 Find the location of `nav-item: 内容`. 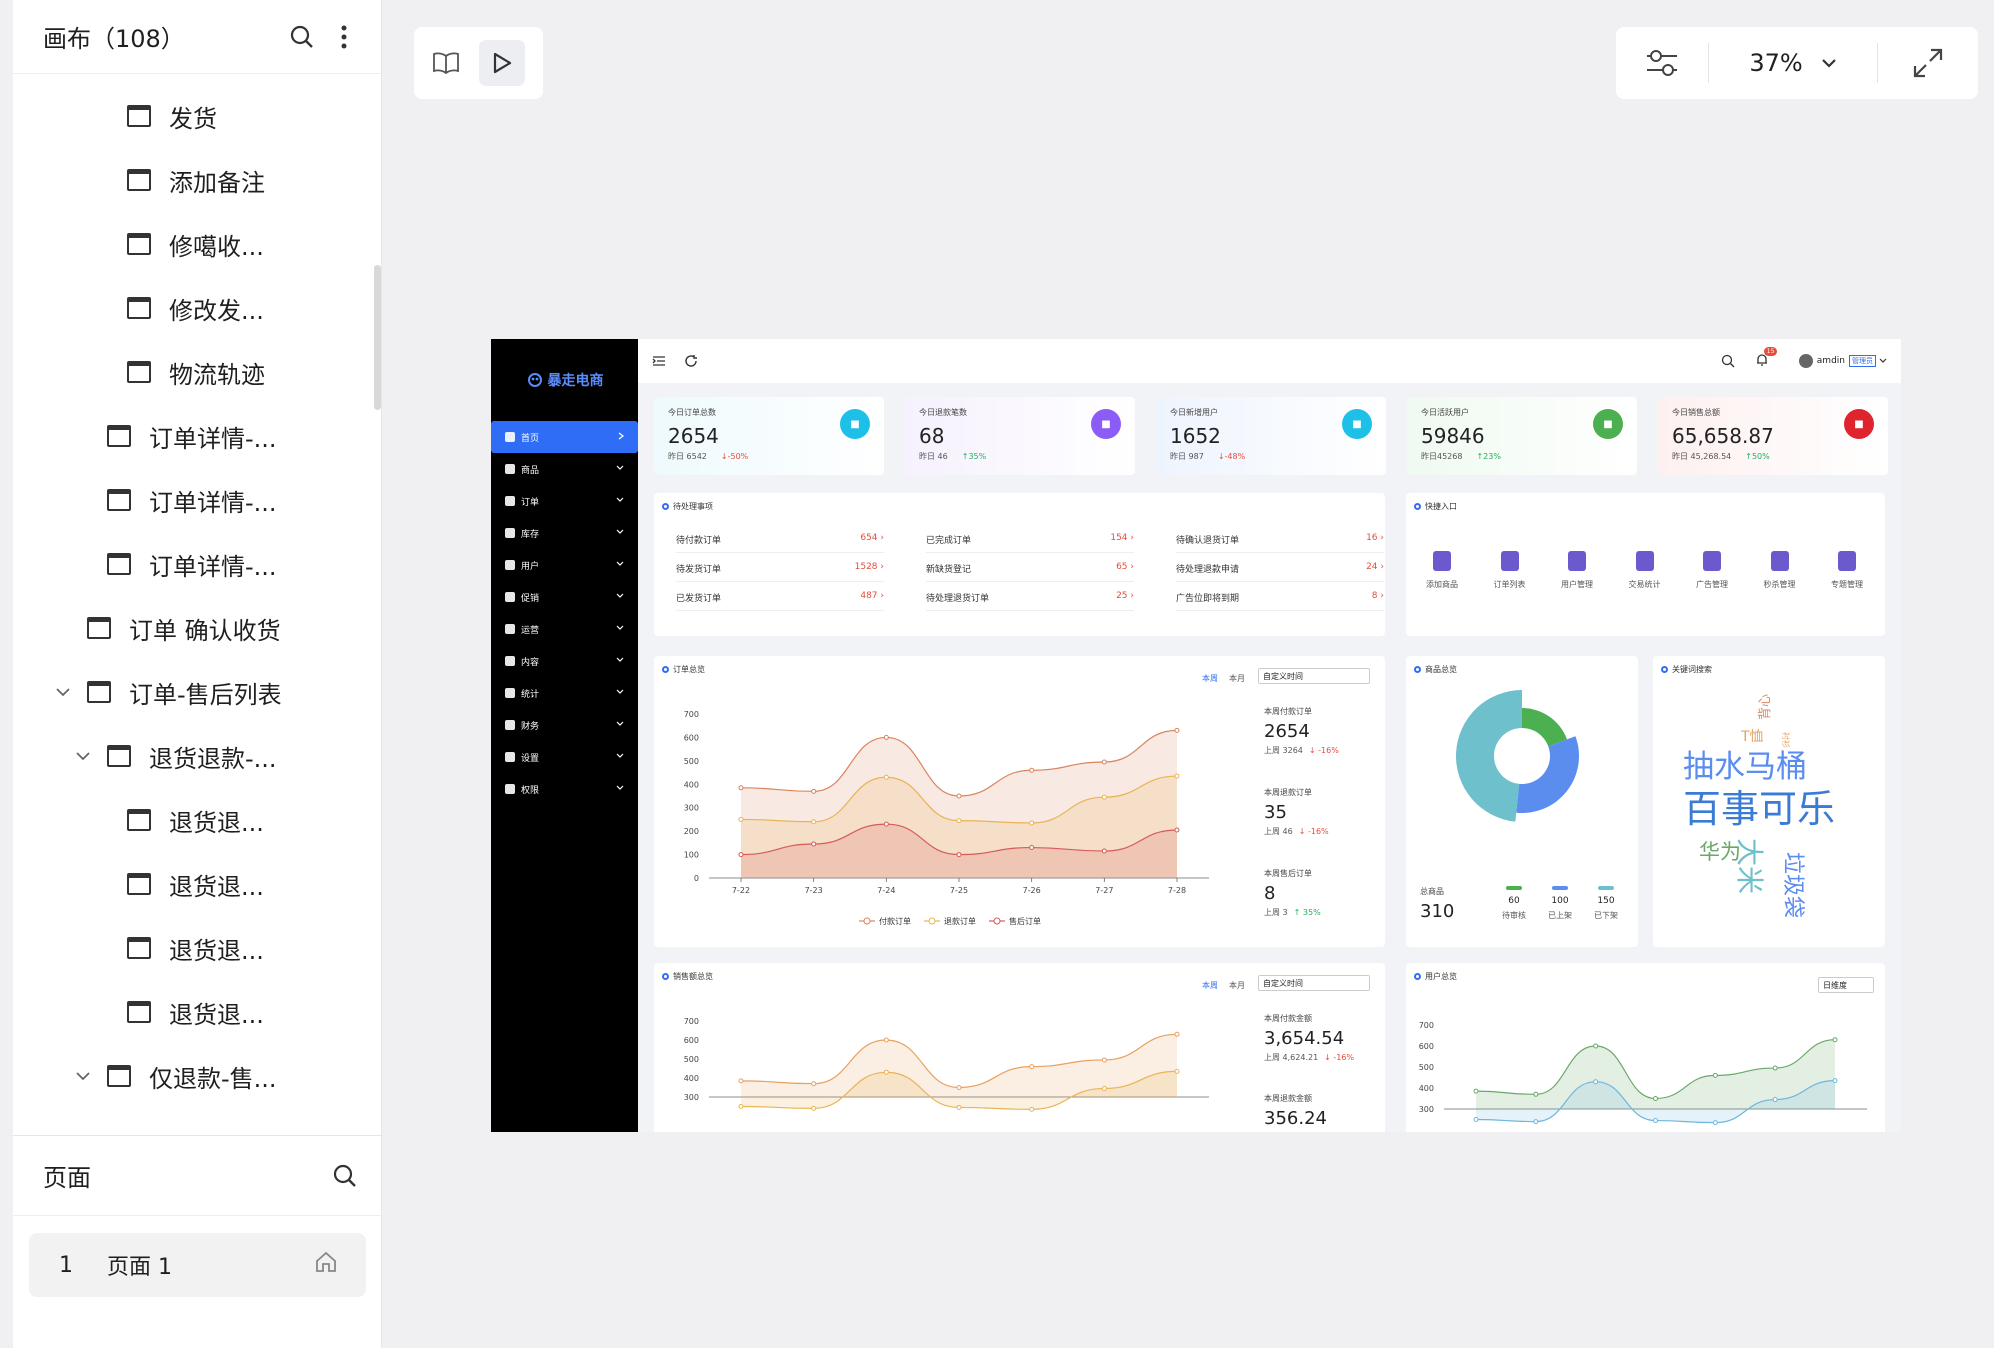

nav-item: 内容 is located at coordinates (564, 661).